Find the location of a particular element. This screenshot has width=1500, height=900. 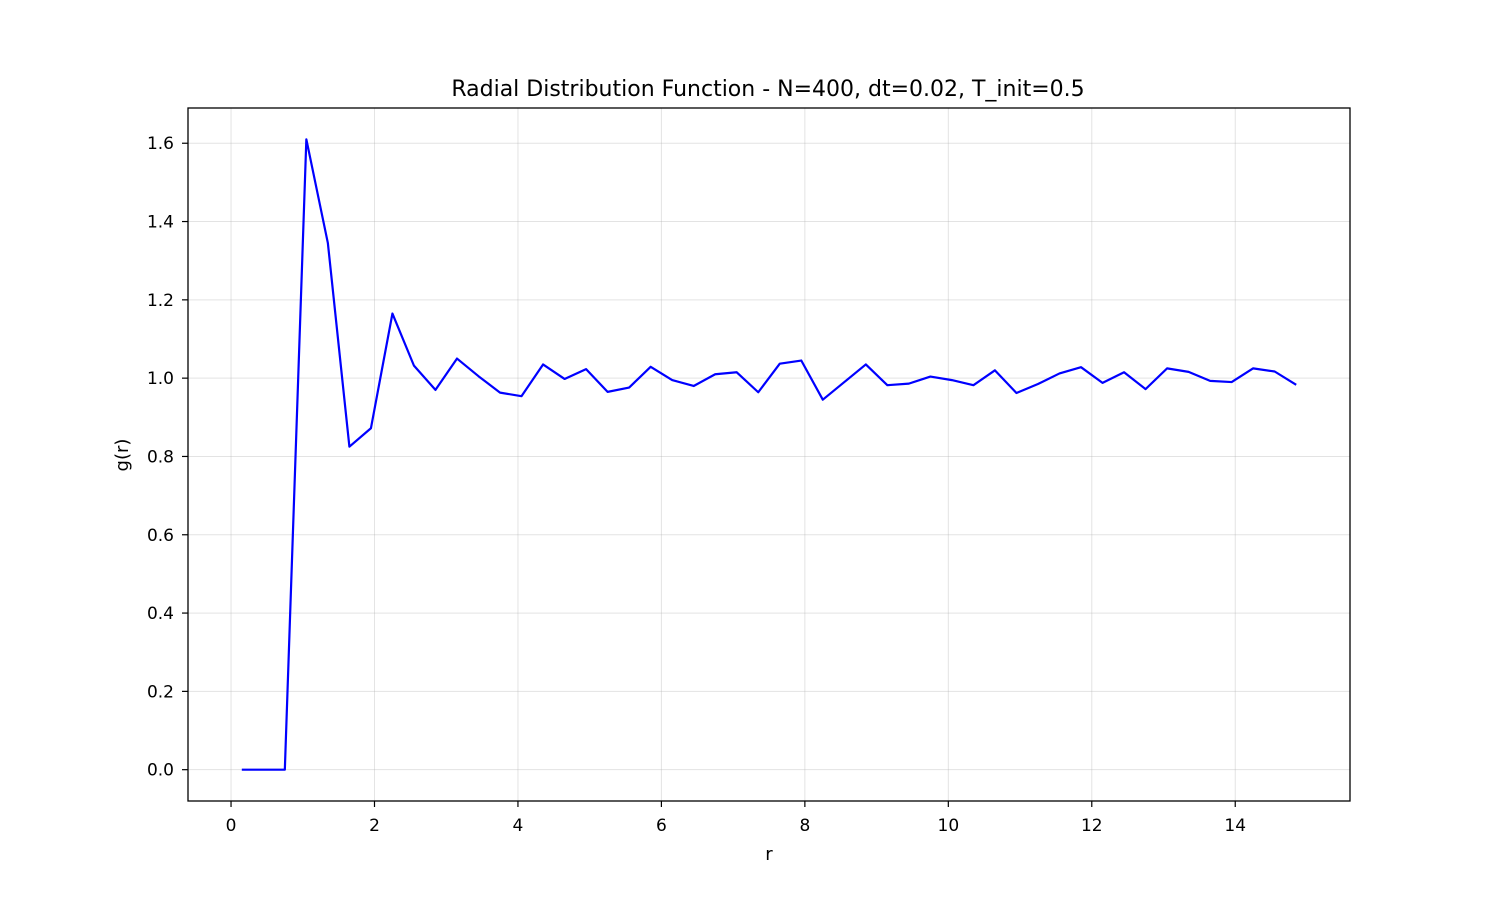

y-tick-label: 0.8 is located at coordinates (160, 457).